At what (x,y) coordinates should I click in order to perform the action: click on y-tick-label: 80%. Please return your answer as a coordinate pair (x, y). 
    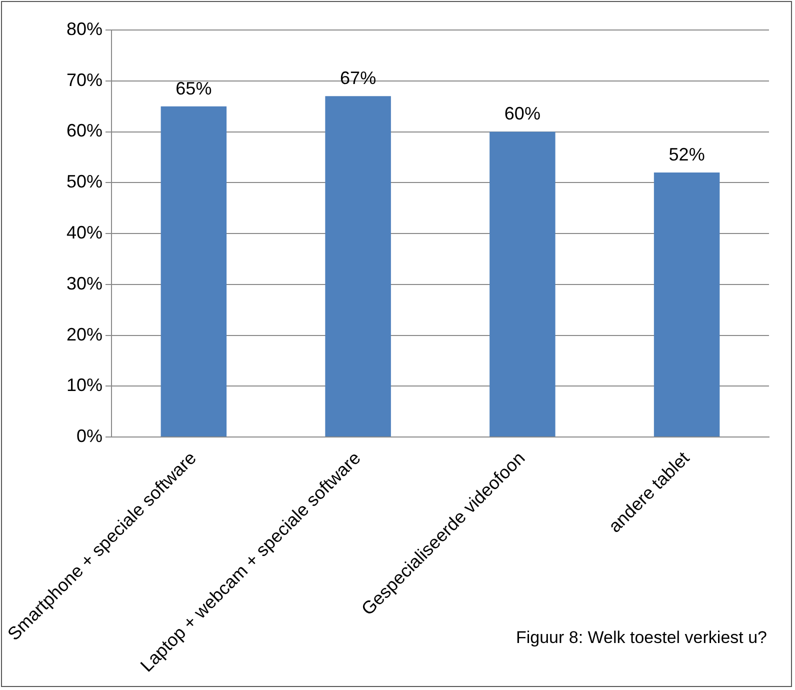
    Looking at the image, I should click on (84, 28).